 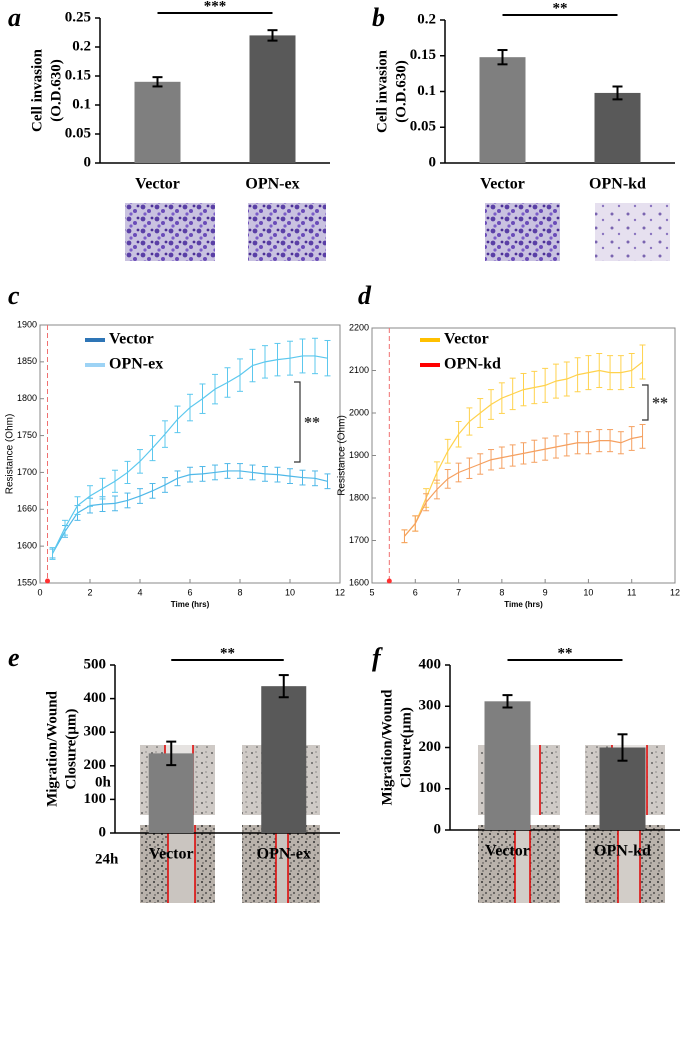 I want to click on y-tick-label: 1700, so click(x=359, y=540).